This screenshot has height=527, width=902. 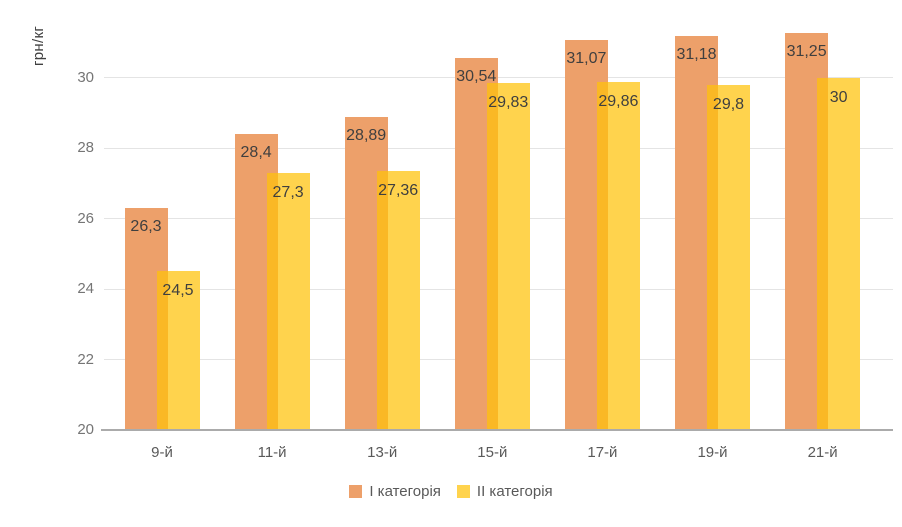 What do you see at coordinates (514, 491) in the screenshot?
I see `legend-label-category-2: ІІ категорія` at bounding box center [514, 491].